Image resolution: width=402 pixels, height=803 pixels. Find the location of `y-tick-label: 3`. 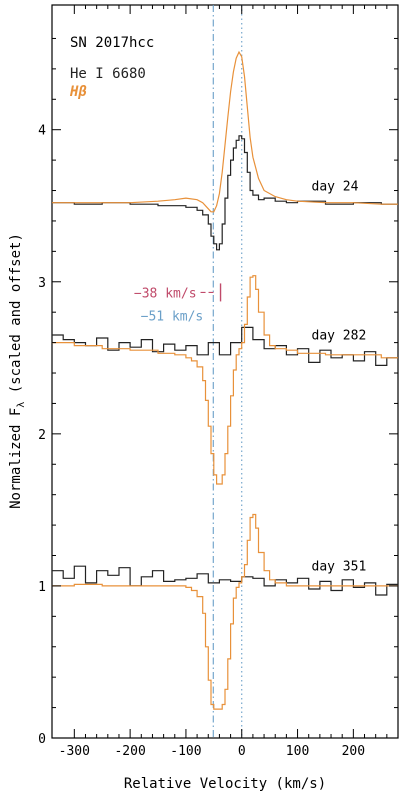

y-tick-label: 3 is located at coordinates (42, 283).